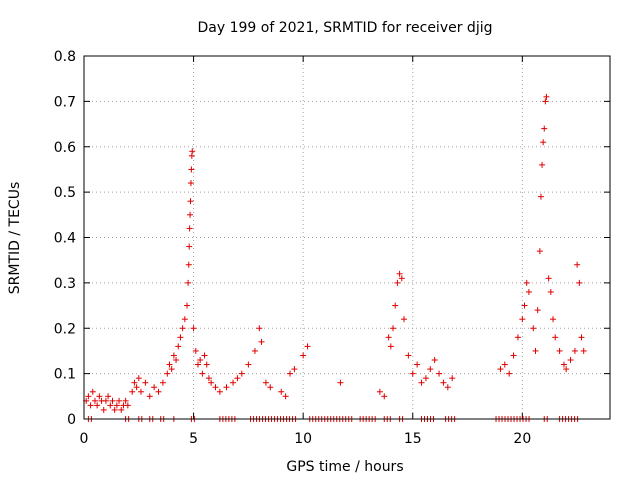 This screenshot has width=640, height=480. Describe the element at coordinates (15, 238) in the screenshot. I see `y-axis-label: SRMTID / TECUs` at that location.